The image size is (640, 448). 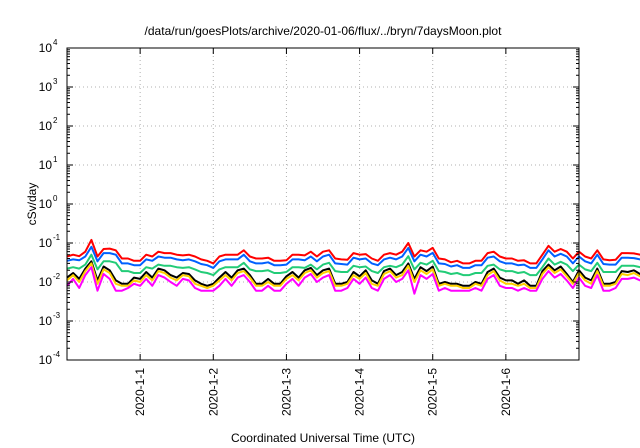 I want to click on x-tick-label: 2020-1-2, so click(x=213, y=392).